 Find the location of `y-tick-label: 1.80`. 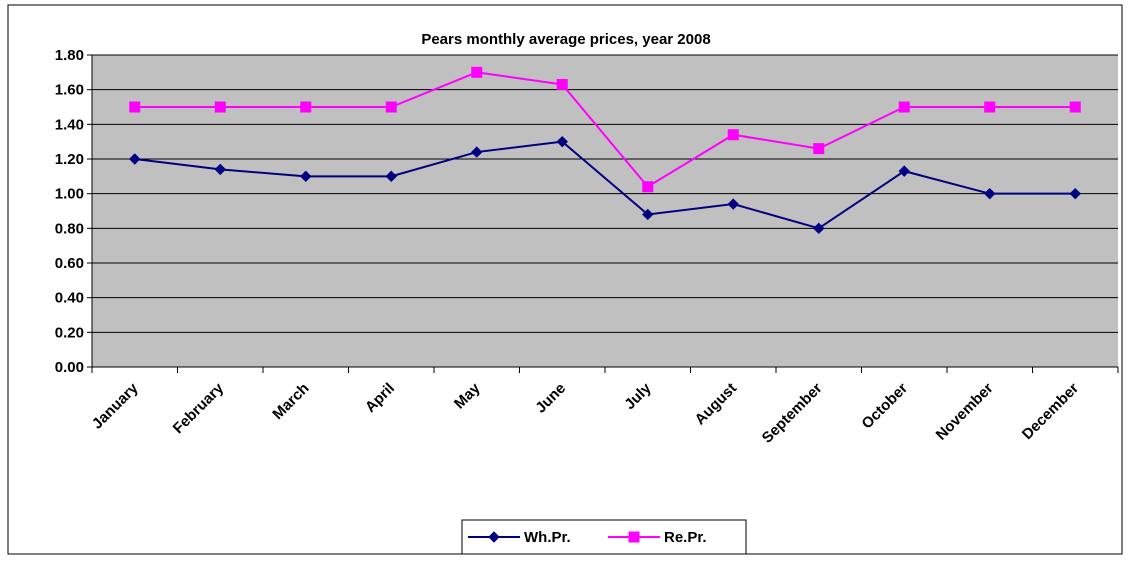

y-tick-label: 1.80 is located at coordinates (69, 55).